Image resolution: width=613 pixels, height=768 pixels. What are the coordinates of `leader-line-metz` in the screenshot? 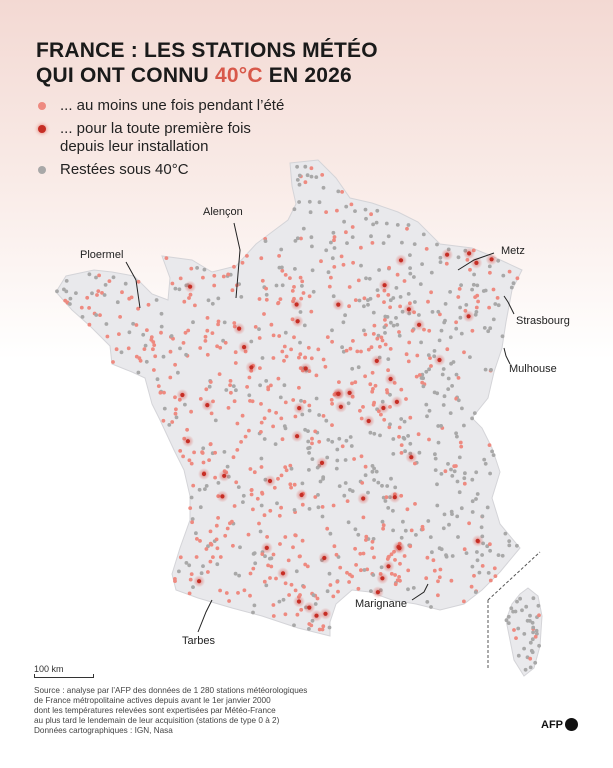 It's located at (476, 261).